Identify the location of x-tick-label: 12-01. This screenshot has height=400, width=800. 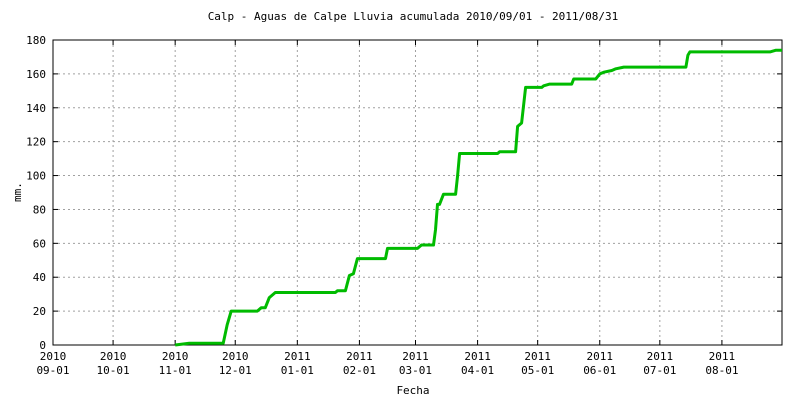
(235, 370).